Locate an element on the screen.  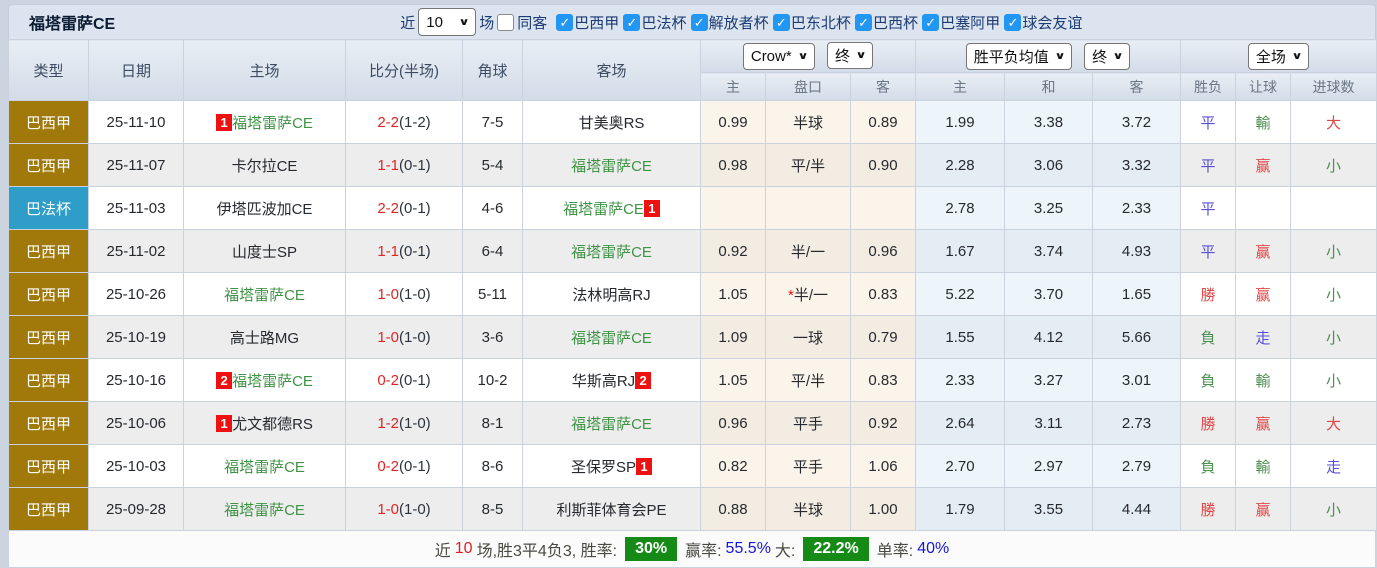
subcol-ah-home: 主 is located at coordinates (733, 86).